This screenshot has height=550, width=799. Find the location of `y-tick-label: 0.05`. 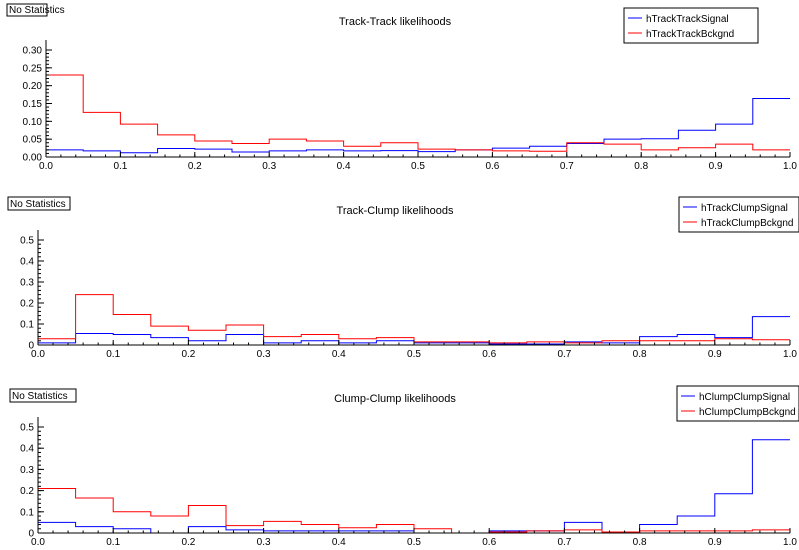

y-tick-label: 0.05 is located at coordinates (33, 140).